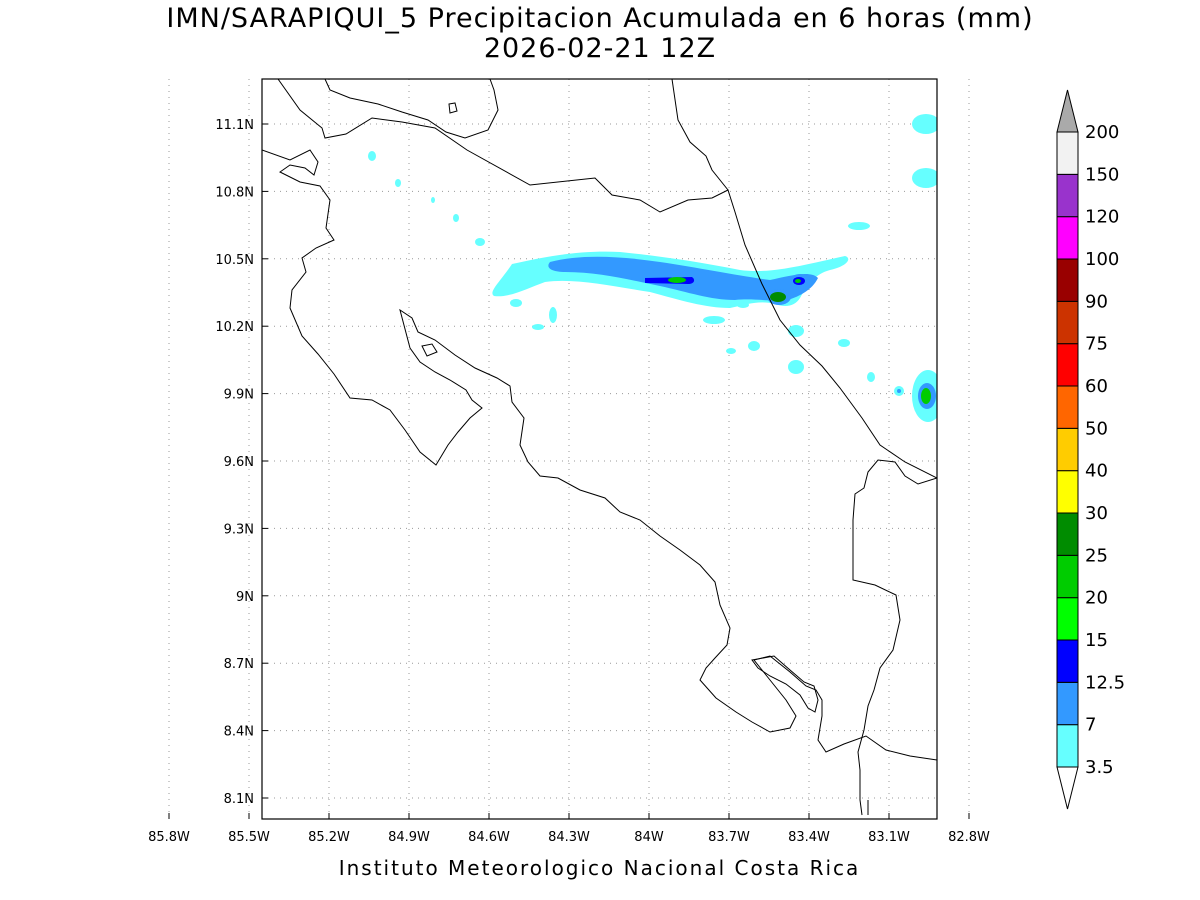 The height and width of the screenshot is (900, 1200). What do you see at coordinates (234, 192) in the screenshot?
I see `lat-tick-label: 10.8N` at bounding box center [234, 192].